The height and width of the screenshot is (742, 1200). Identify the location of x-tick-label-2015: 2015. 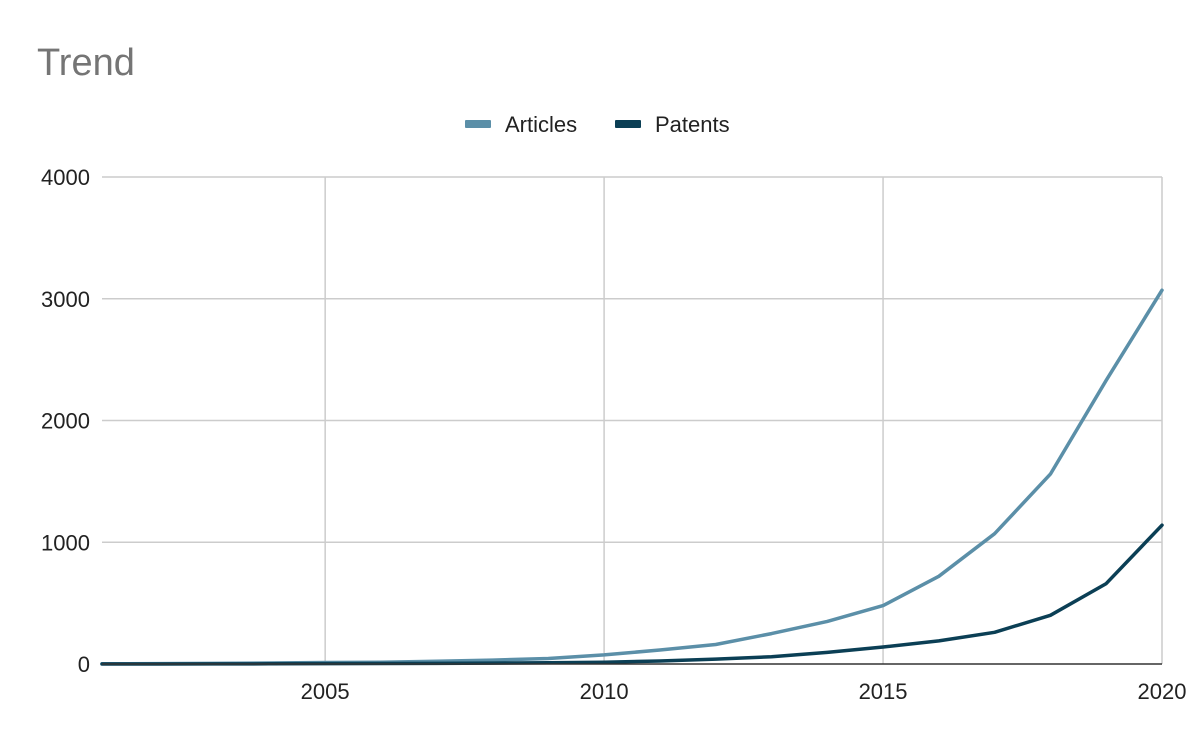
(883, 691).